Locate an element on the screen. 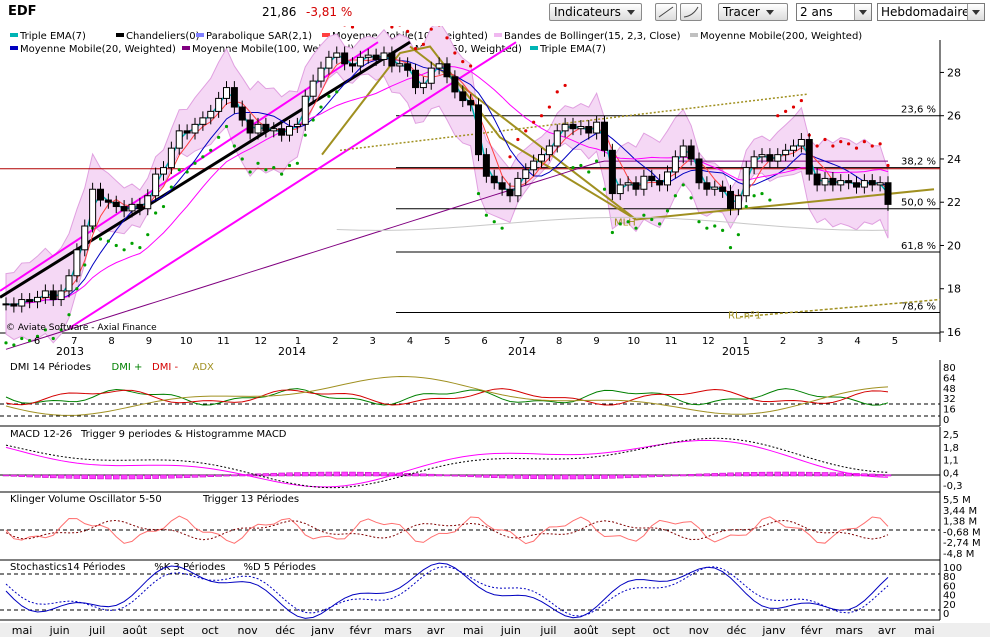 The height and width of the screenshot is (637, 990). month-label: 3 is located at coordinates (373, 341).